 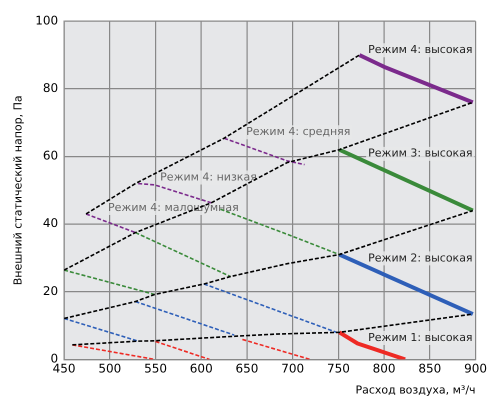 What do you see at coordinates (430, 369) in the screenshot?
I see `x-tick-label: 850` at bounding box center [430, 369].